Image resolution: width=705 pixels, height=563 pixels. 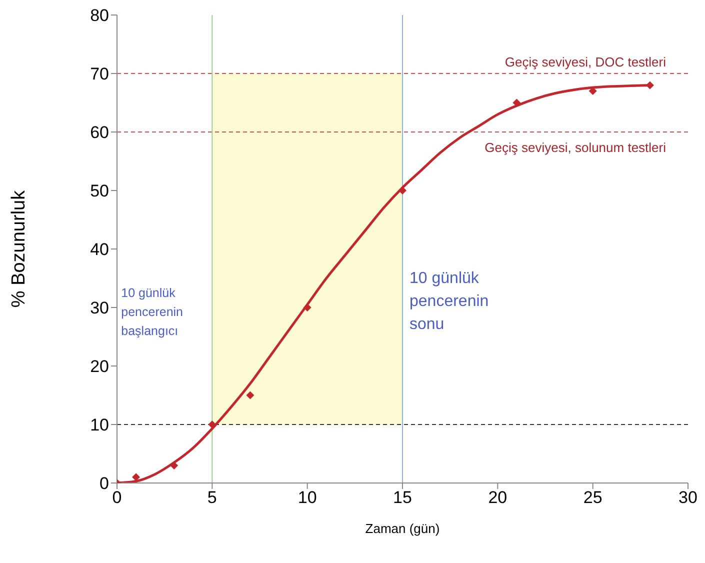 I want to click on x-tick-label: 15, so click(x=402, y=498).